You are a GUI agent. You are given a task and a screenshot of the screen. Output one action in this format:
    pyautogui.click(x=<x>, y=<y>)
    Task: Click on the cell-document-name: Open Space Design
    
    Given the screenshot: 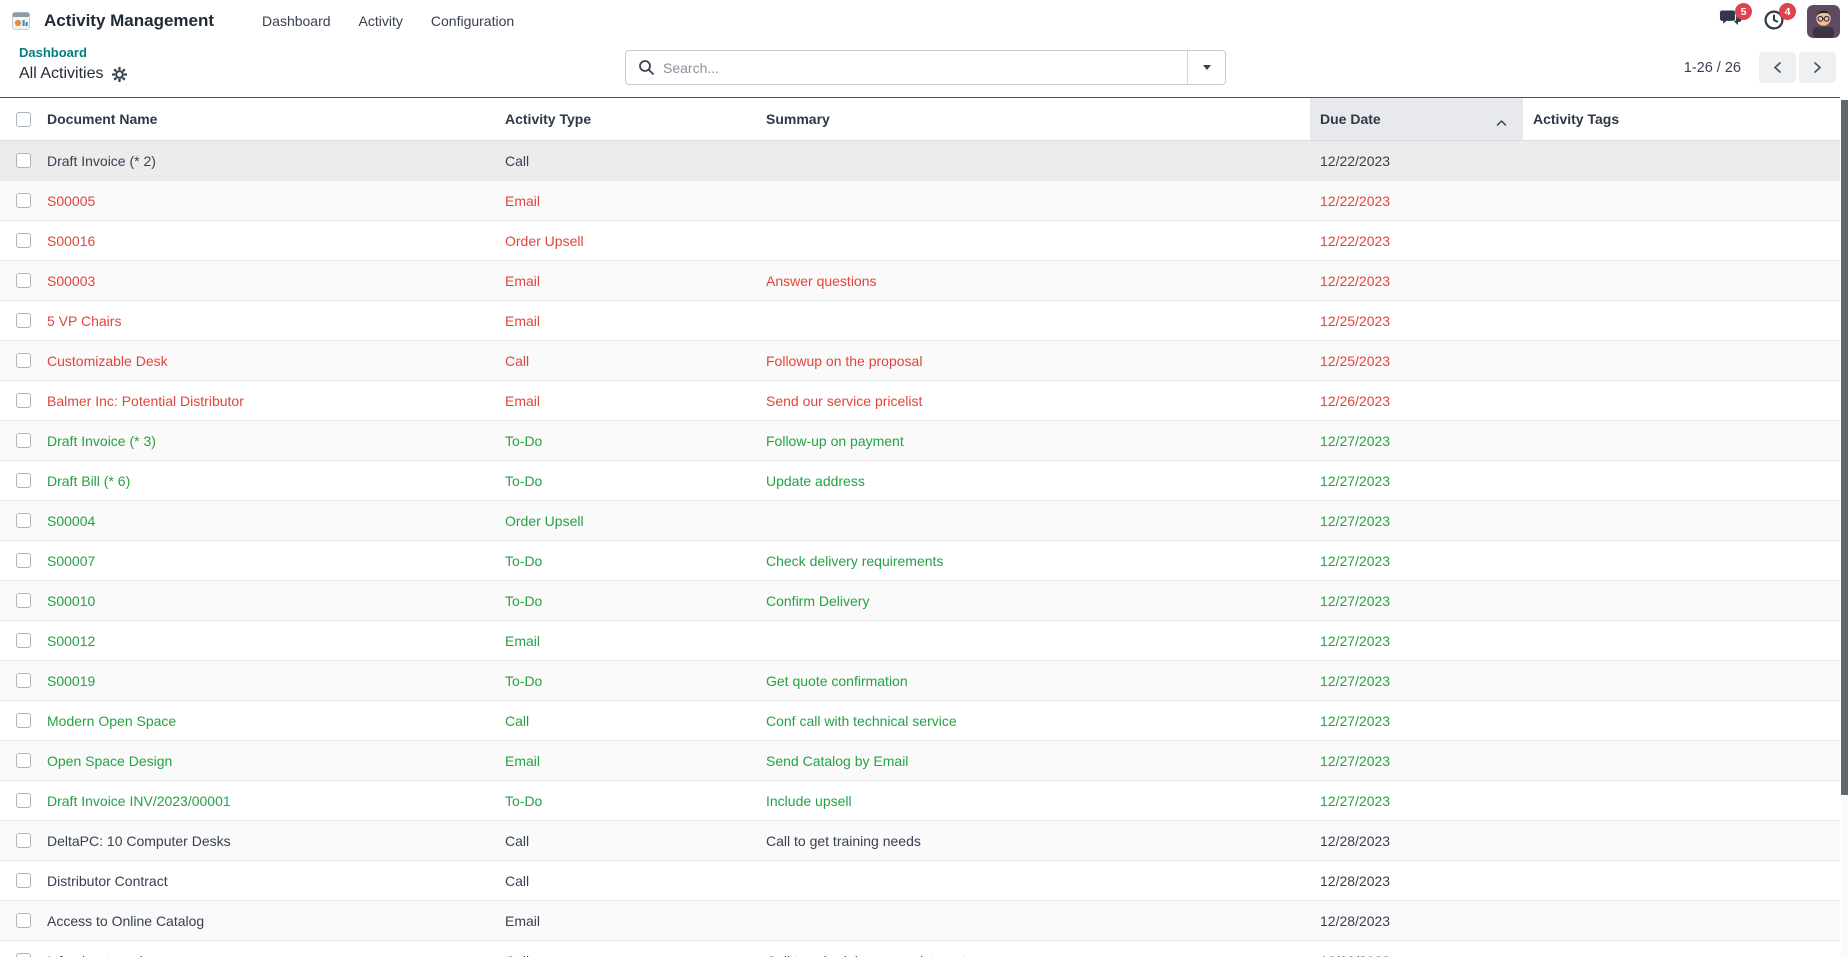 What is the action you would take?
    pyautogui.click(x=276, y=760)
    